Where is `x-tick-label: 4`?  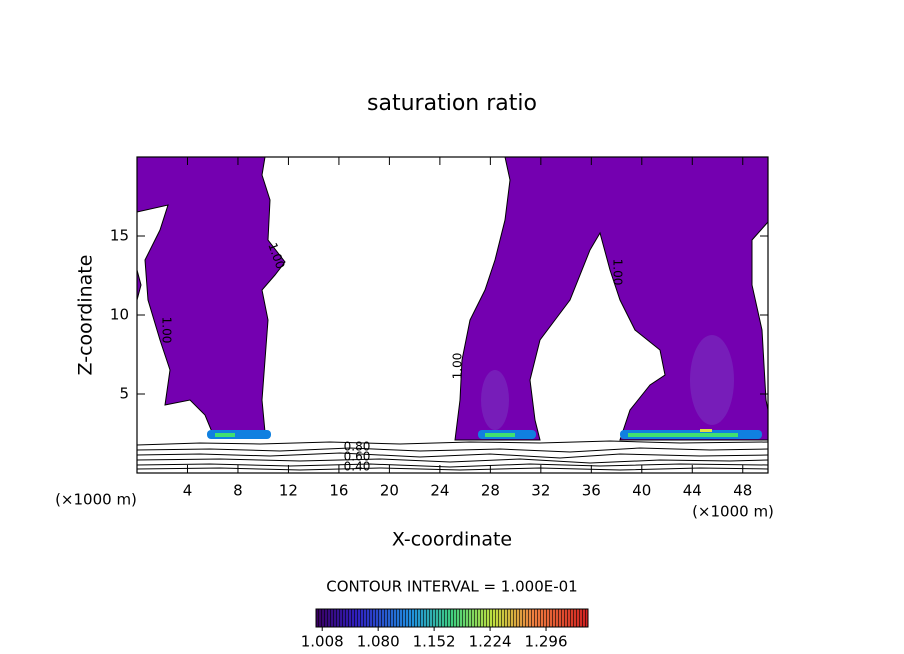 x-tick-label: 4 is located at coordinates (188, 491).